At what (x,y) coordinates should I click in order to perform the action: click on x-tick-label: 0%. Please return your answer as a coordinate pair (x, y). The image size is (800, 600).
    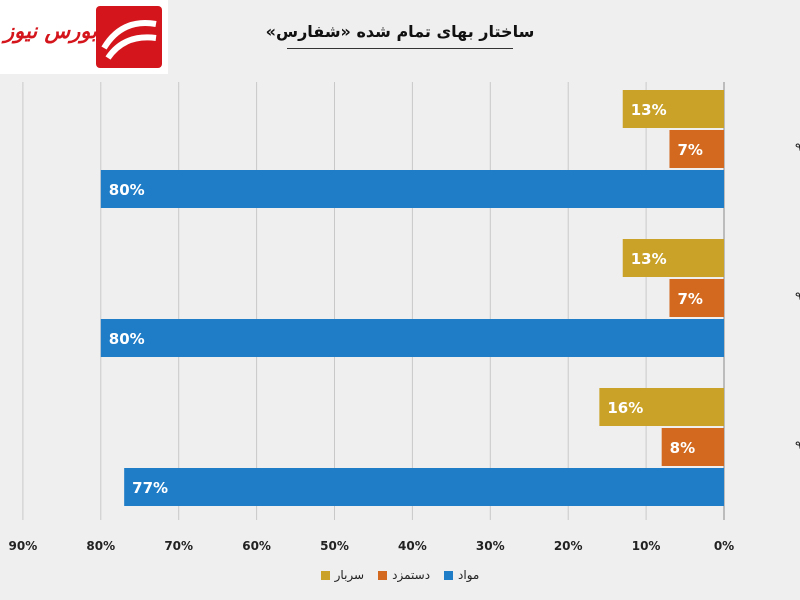
    Looking at the image, I should click on (724, 546).